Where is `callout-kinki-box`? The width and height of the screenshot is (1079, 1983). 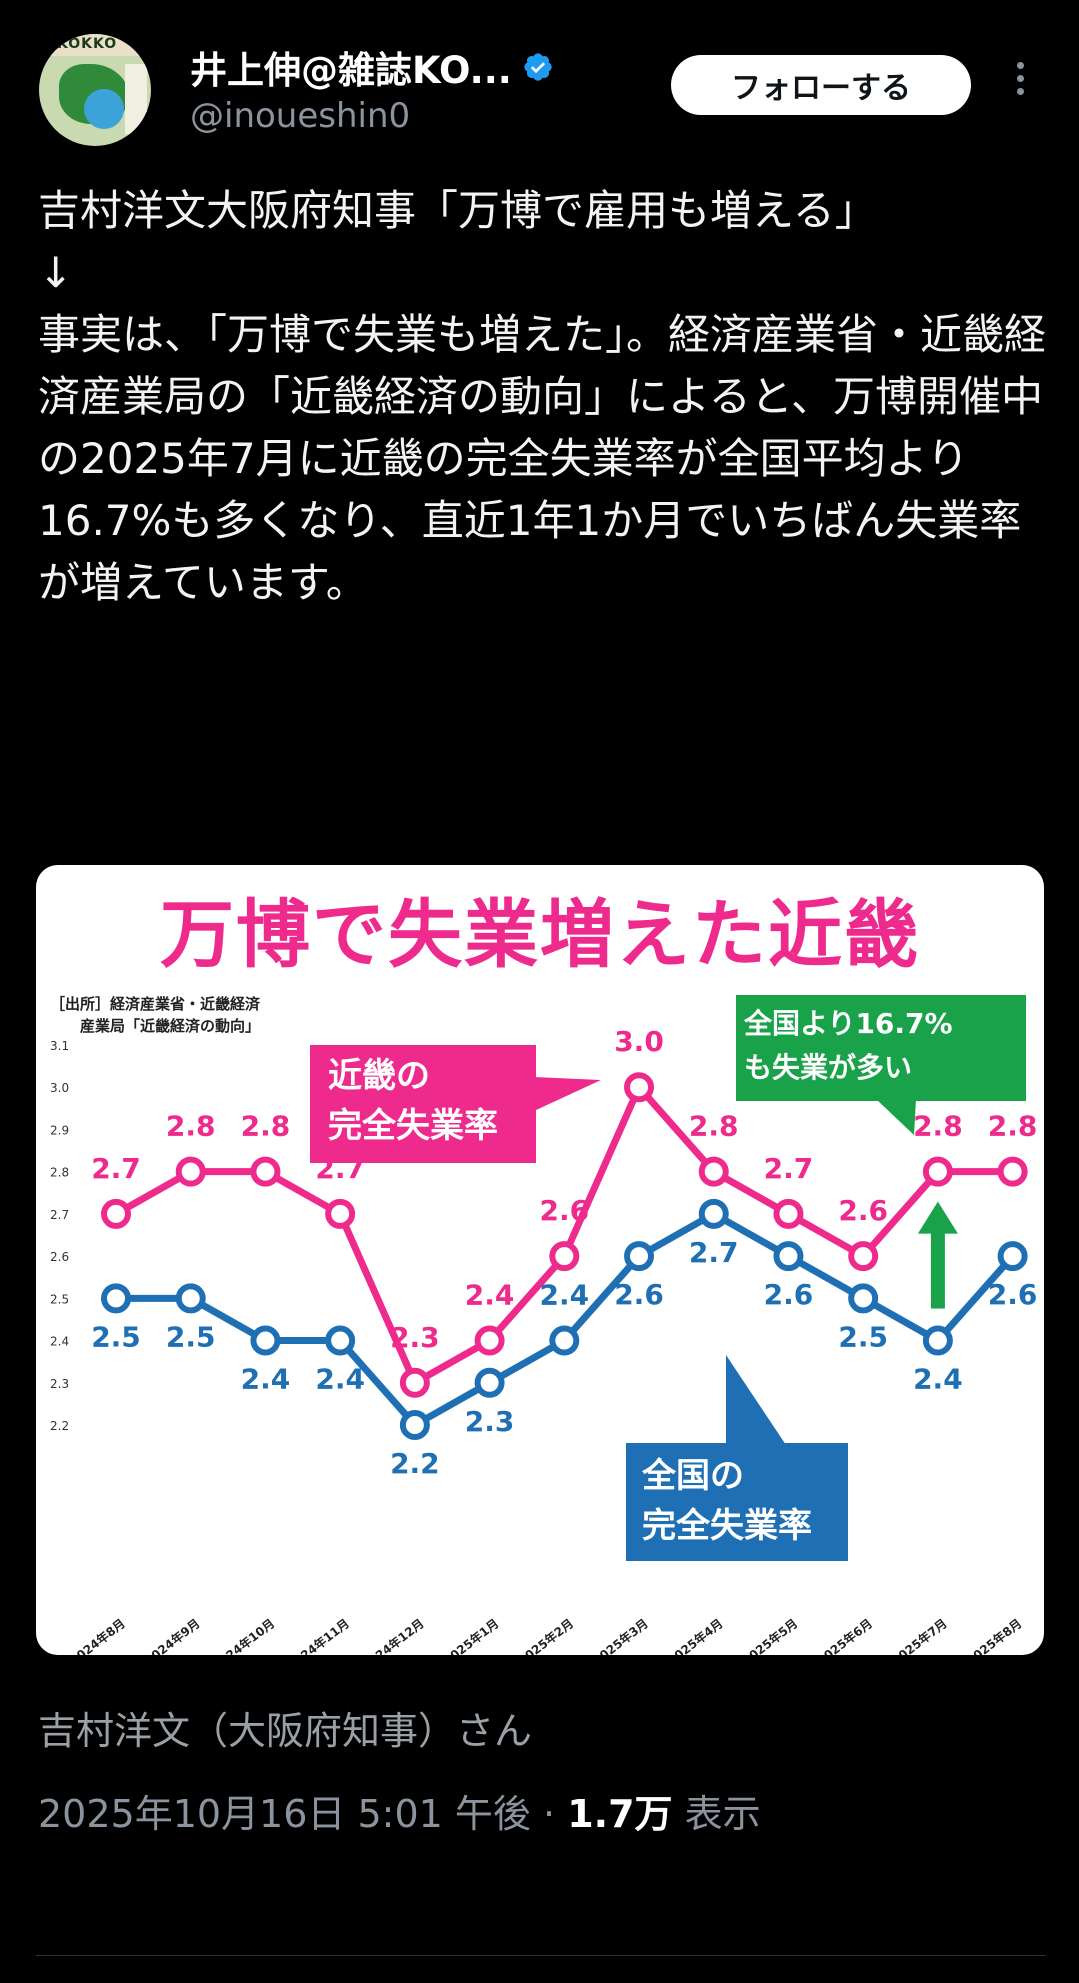
callout-kinki-box is located at coordinates (423, 1104).